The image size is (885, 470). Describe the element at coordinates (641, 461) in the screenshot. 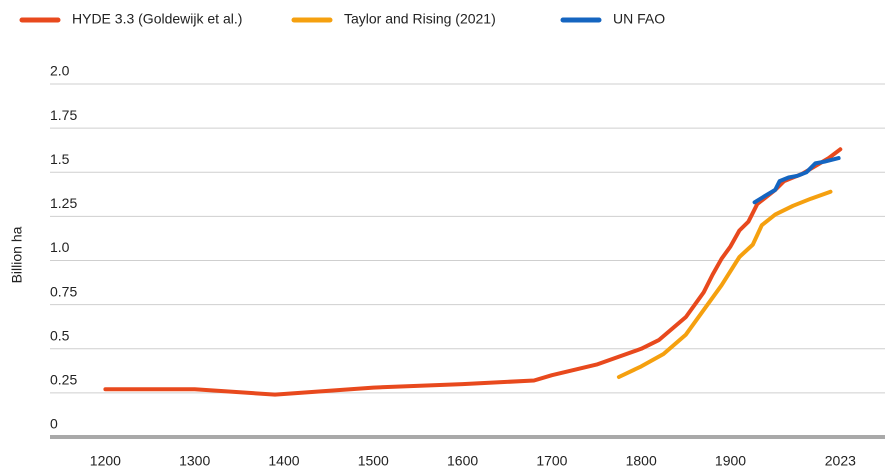

I see `x-tick-label: 1800` at that location.